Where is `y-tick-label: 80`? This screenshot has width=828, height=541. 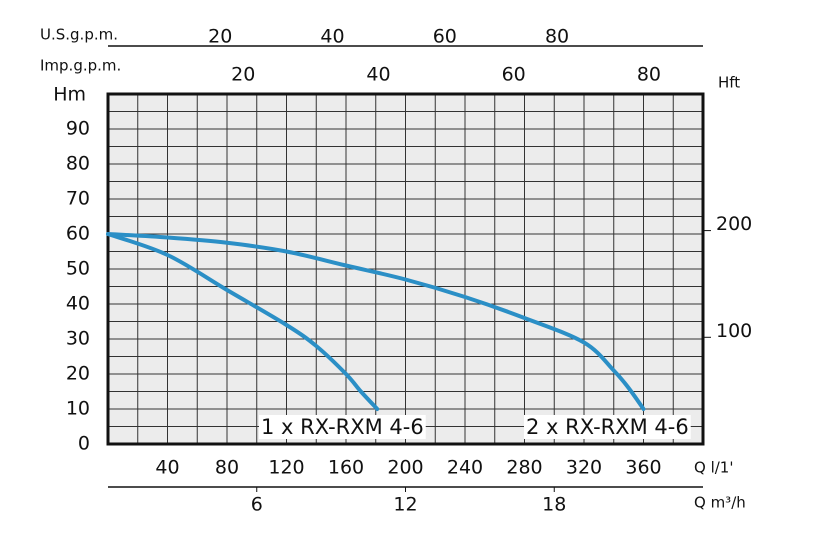
y-tick-label: 80 is located at coordinates (78, 164).